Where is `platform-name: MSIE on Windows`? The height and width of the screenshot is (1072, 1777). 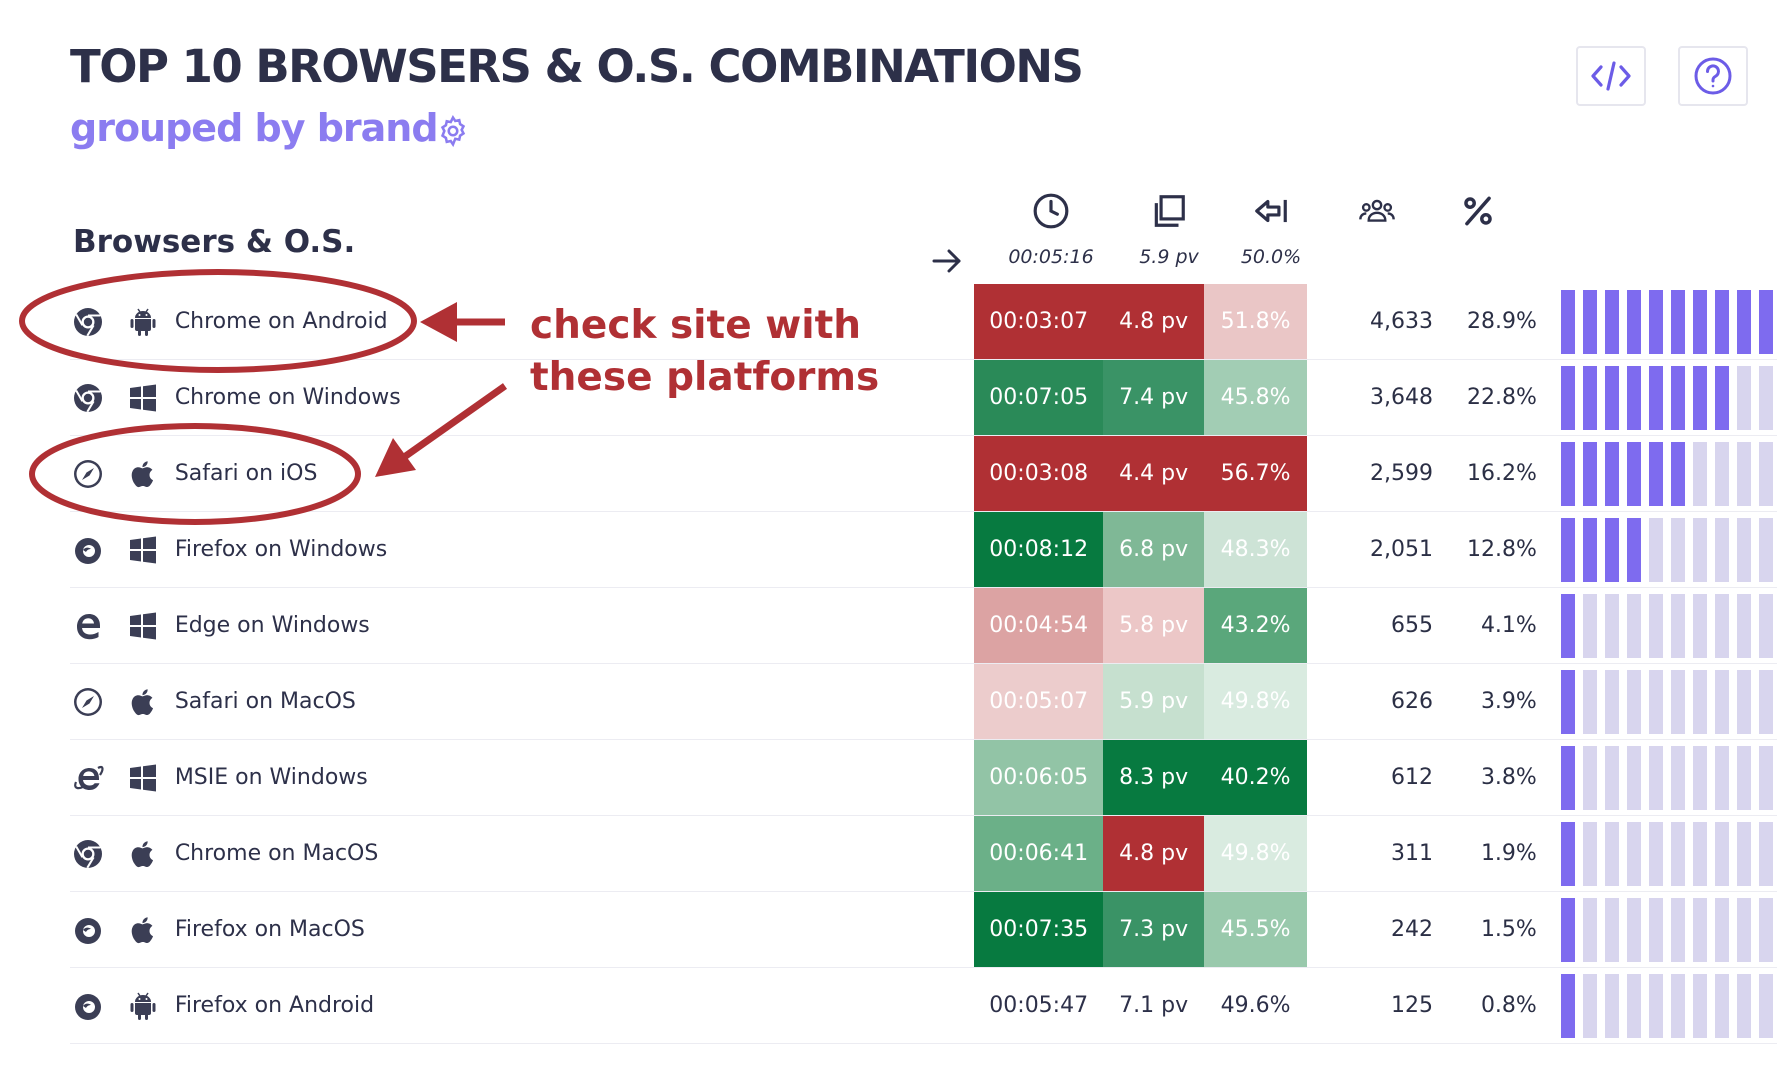
platform-name: MSIE on Windows is located at coordinates (574, 777).